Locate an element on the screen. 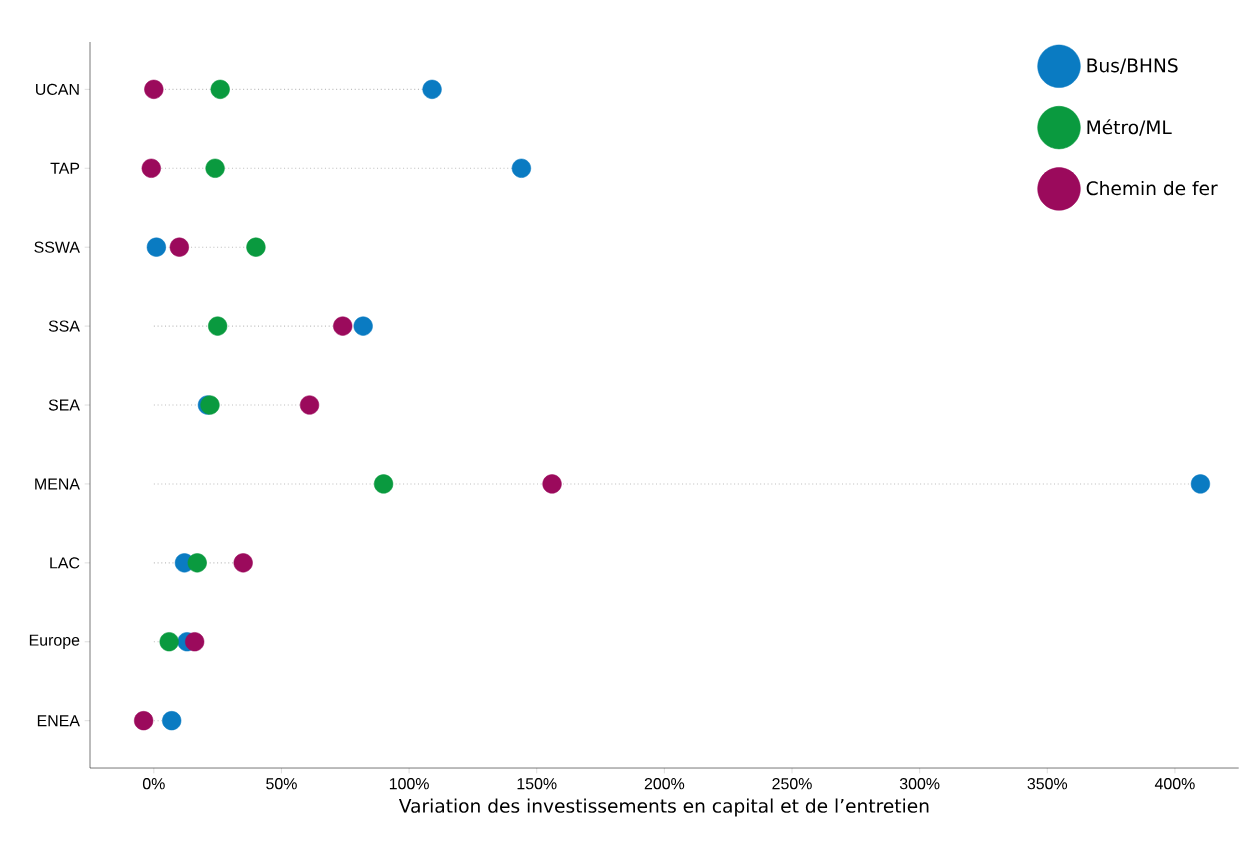 The height and width of the screenshot is (842, 1239). x-tick-label: 250% is located at coordinates (792, 784).